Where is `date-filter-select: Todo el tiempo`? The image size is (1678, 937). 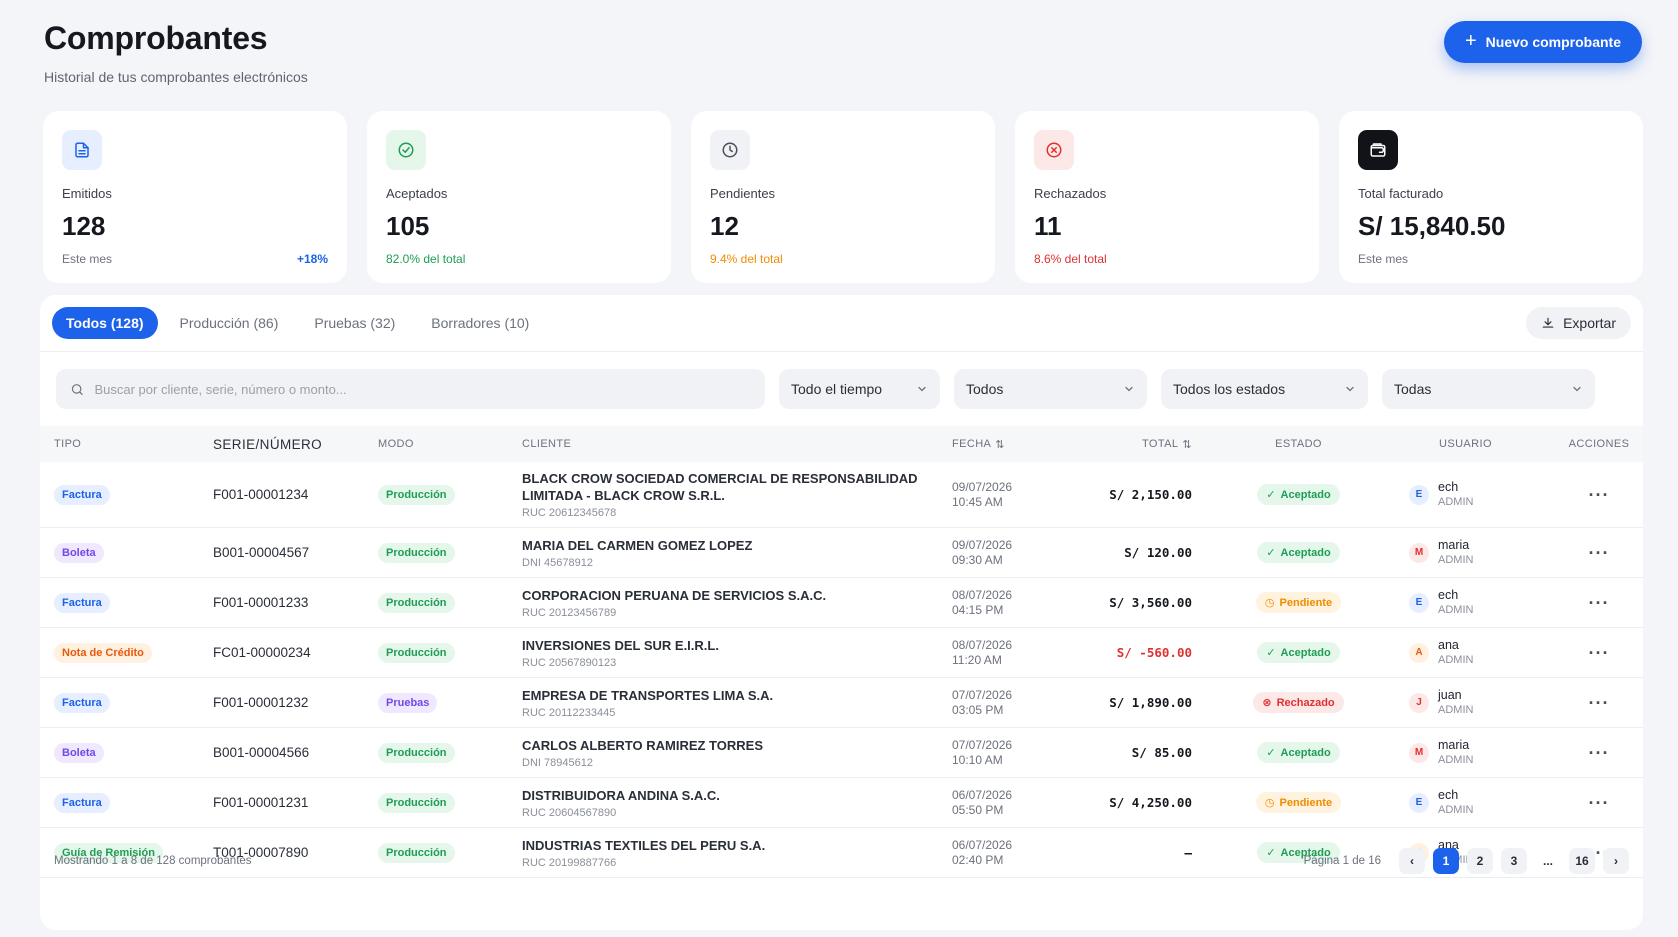
date-filter-select: Todo el tiempo is located at coordinates (859, 389).